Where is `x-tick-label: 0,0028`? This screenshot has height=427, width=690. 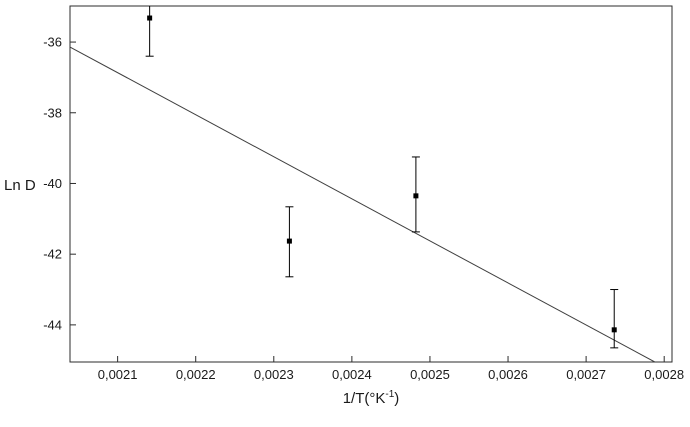 x-tick-label: 0,0028 is located at coordinates (664, 374).